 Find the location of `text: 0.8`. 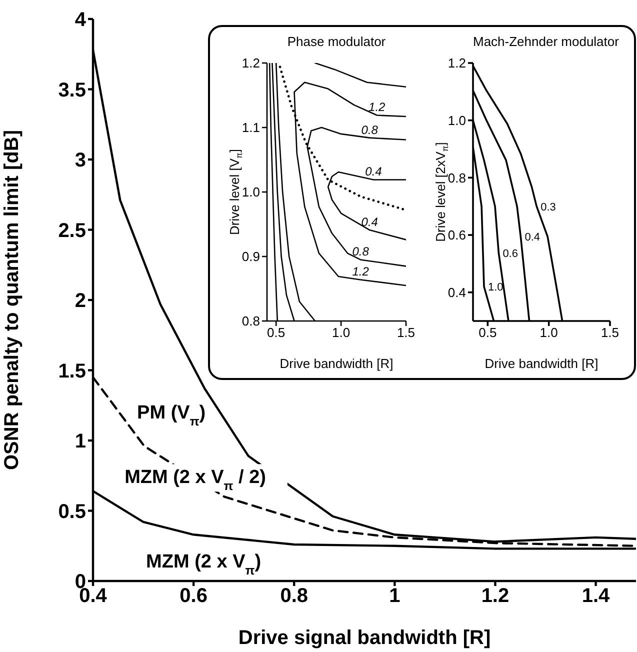

text: 0.8 is located at coordinates (360, 251).